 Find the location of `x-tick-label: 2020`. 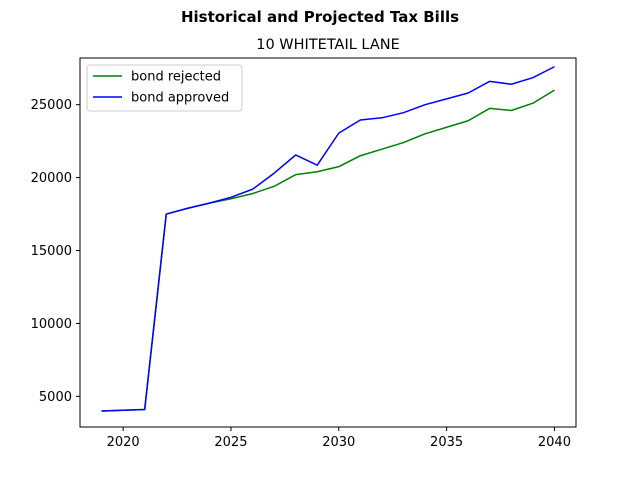

x-tick-label: 2020 is located at coordinates (123, 442).